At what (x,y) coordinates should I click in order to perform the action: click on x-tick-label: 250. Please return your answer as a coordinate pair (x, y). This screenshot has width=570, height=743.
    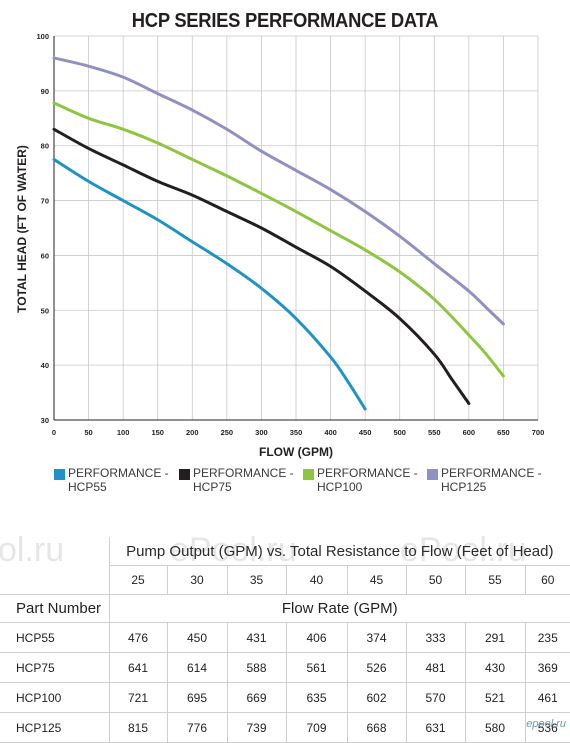
    Looking at the image, I should click on (227, 432).